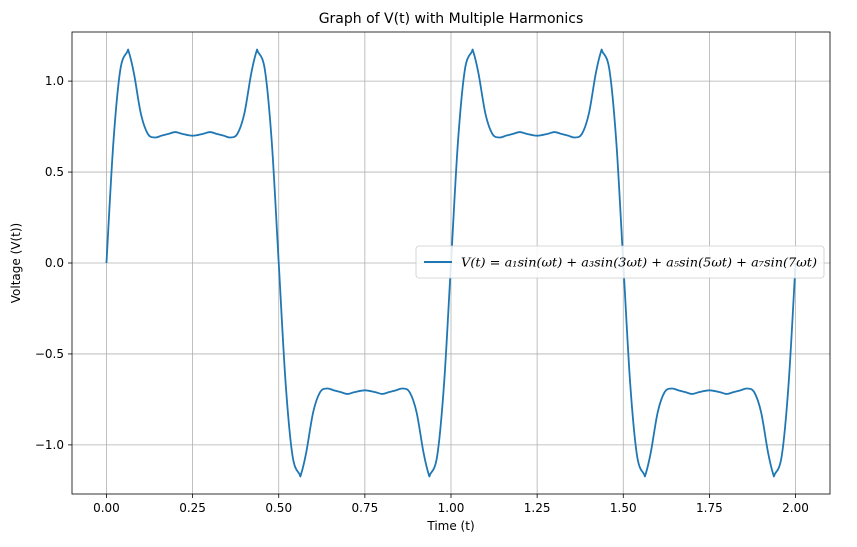 The height and width of the screenshot is (547, 857). I want to click on x-tick-label: 0.75, so click(365, 508).